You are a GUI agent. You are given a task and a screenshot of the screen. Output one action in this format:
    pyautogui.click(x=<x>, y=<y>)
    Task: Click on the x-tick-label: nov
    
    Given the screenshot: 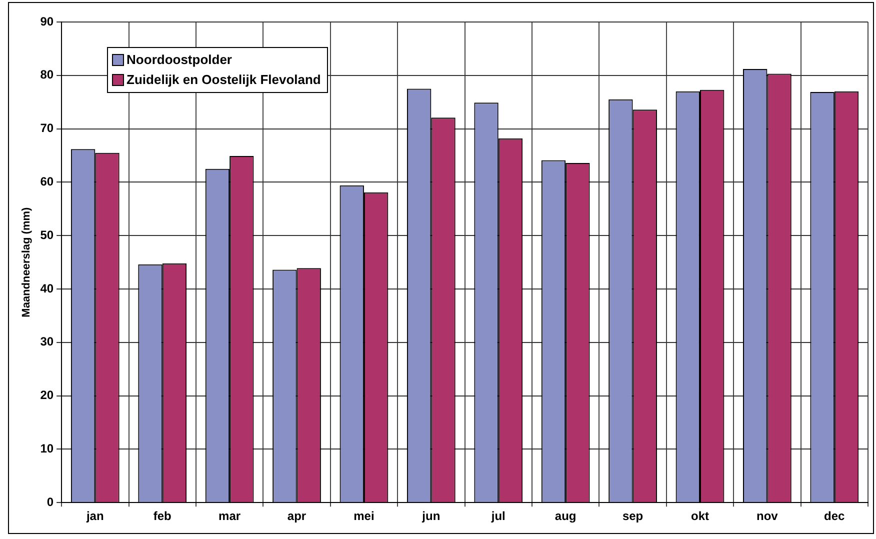 What is the action you would take?
    pyautogui.click(x=767, y=516)
    